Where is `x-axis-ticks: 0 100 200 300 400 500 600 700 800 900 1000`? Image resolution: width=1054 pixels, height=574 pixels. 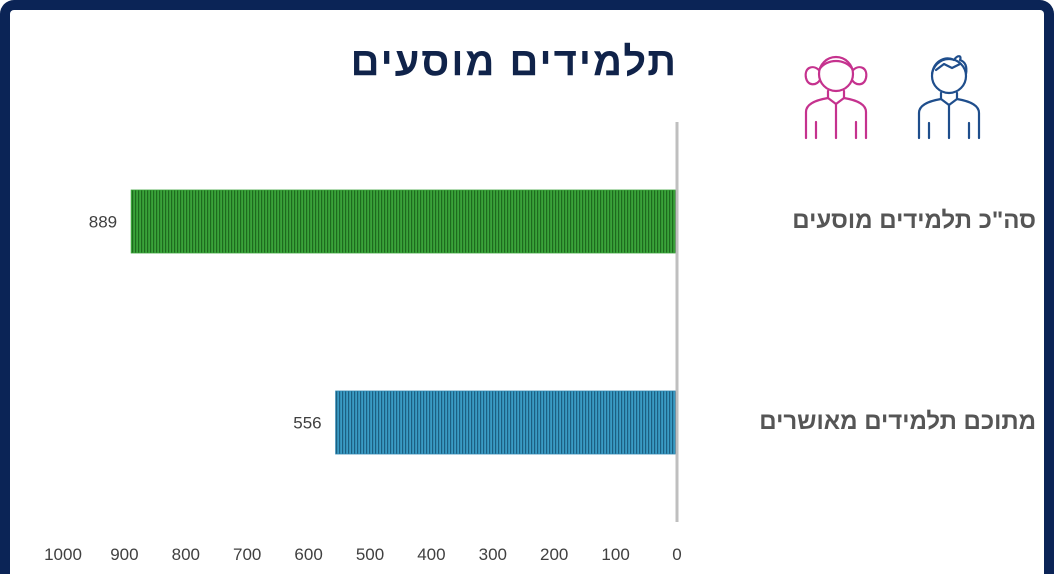
x-axis-ticks: 0 100 200 300 400 500 600 700 800 900 1000 is located at coordinates (363, 554).